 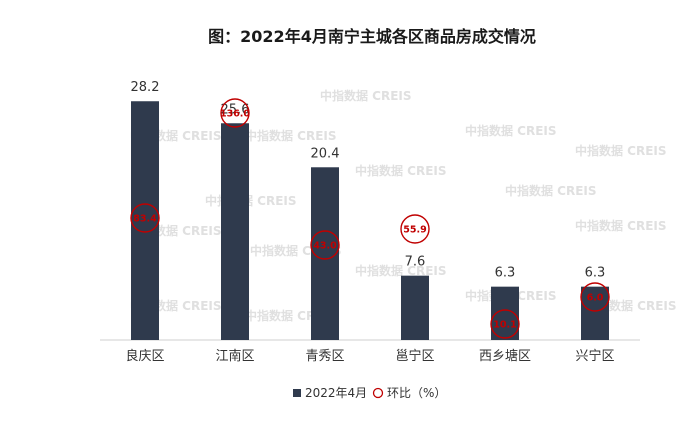 I want to click on category-label: 青秀区, so click(x=324, y=356).